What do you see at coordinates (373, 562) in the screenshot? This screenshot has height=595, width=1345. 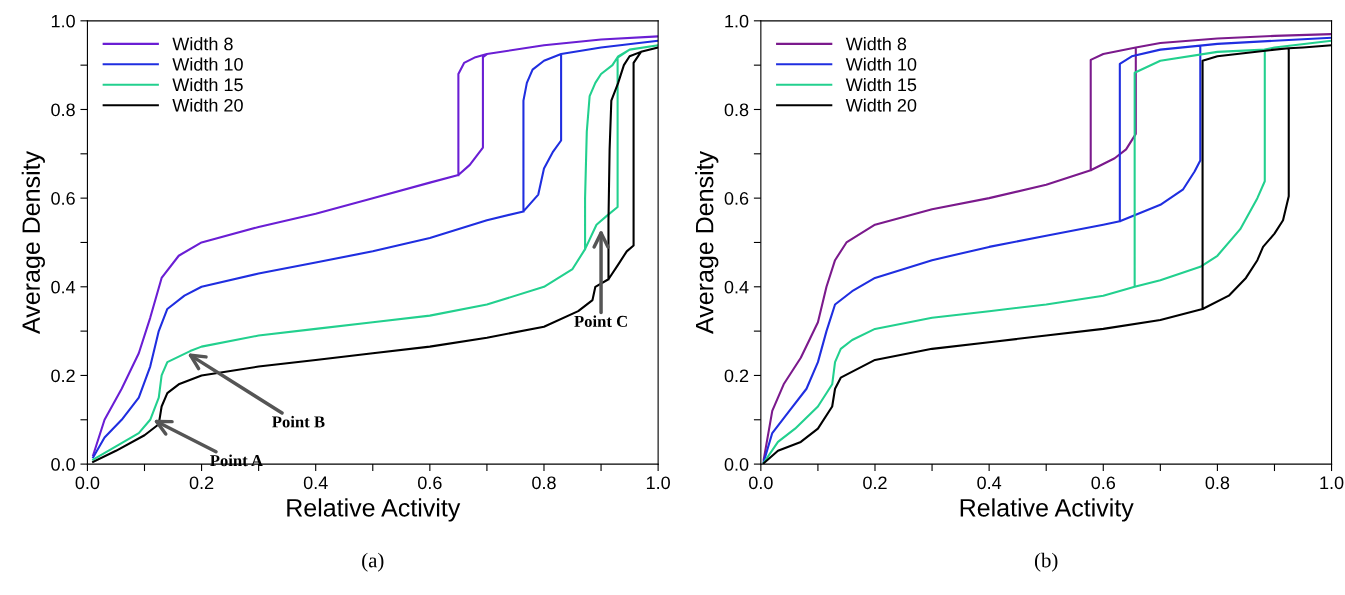 I see `text: (a)` at bounding box center [373, 562].